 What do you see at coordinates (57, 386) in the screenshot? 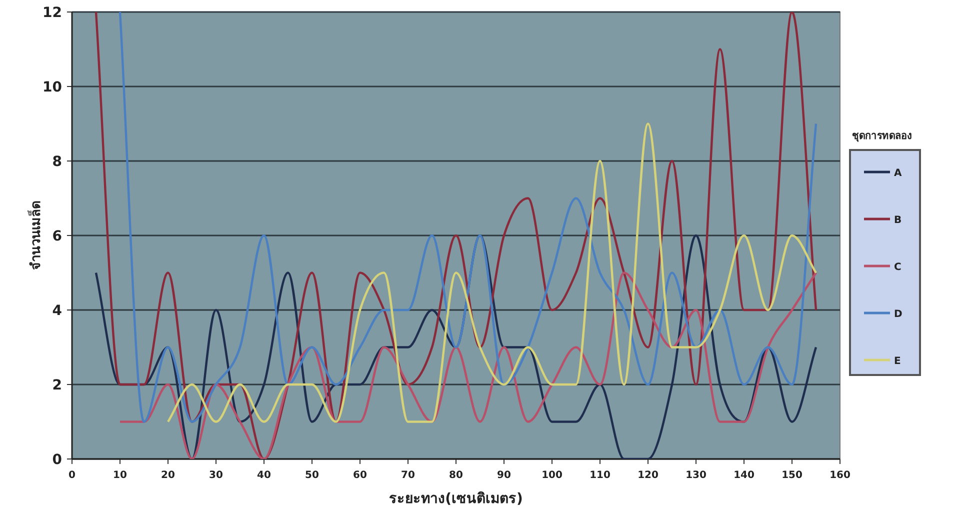
I see `y-tick-label: 2` at bounding box center [57, 386].